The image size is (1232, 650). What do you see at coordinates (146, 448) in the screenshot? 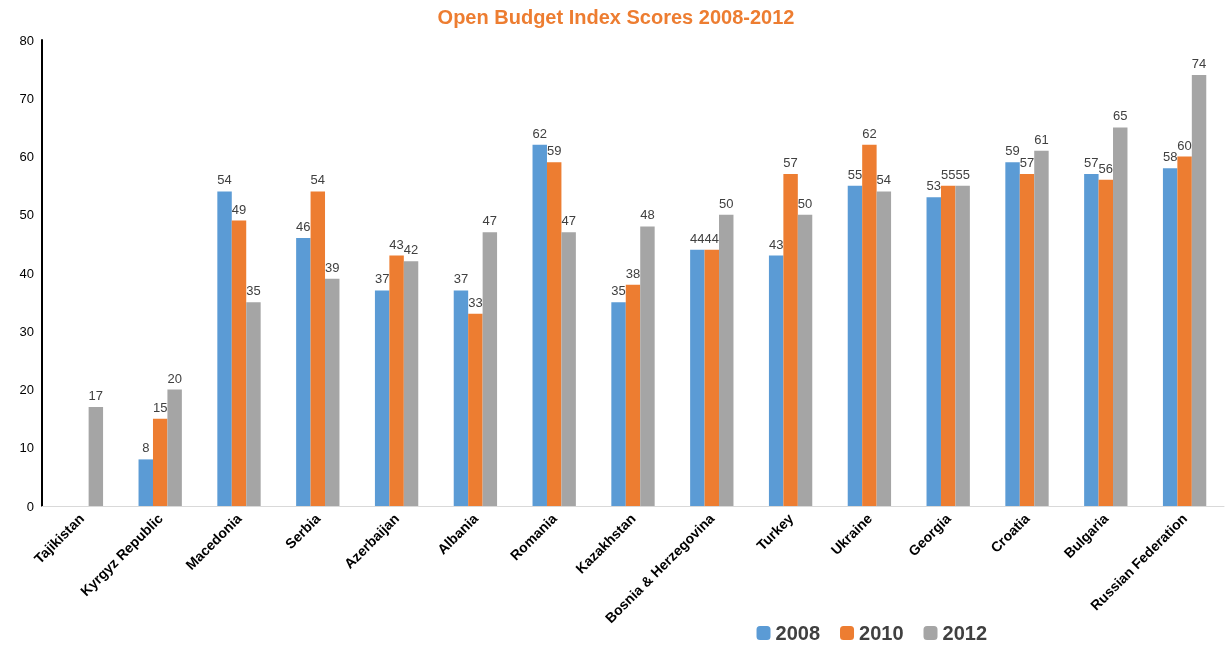
I see `data-label: 8` at bounding box center [146, 448].